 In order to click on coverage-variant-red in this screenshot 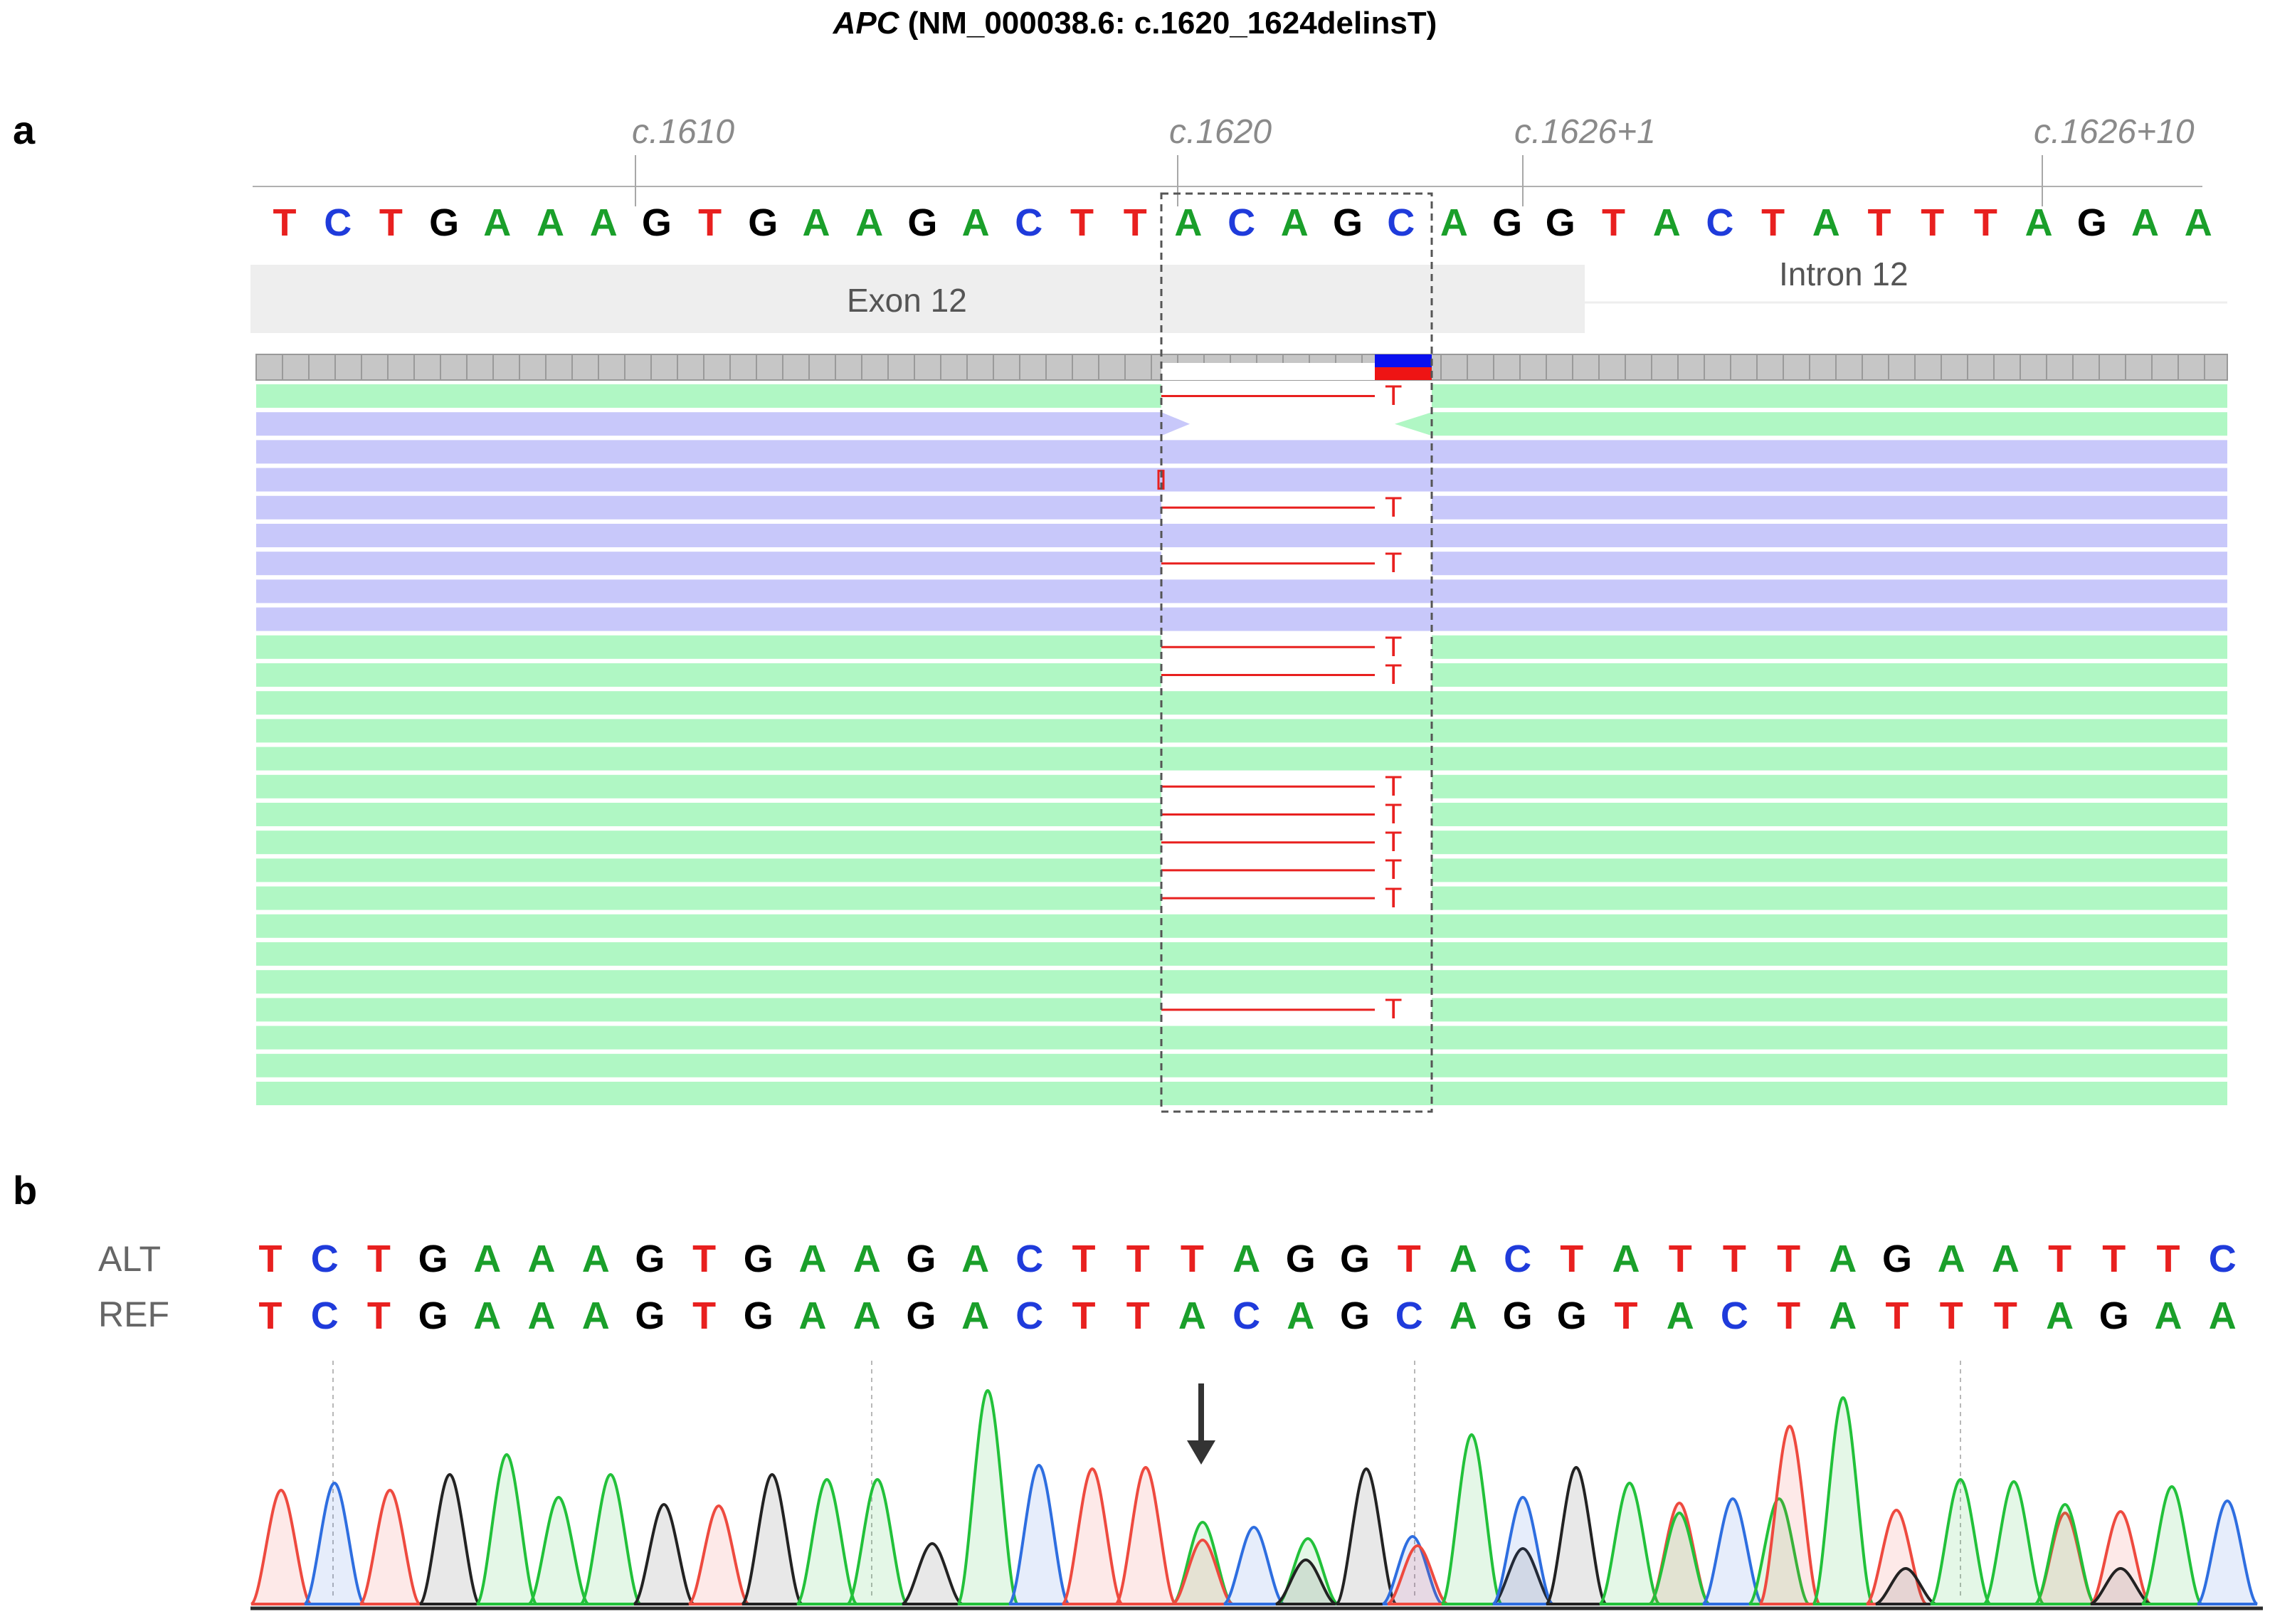, I will do `click(1404, 374)`.